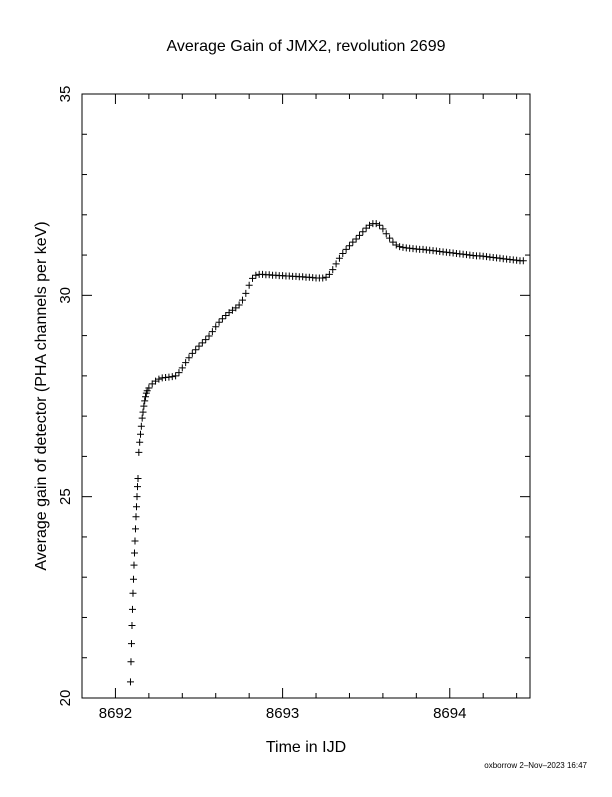  Describe the element at coordinates (535, 765) in the screenshot. I see `footer: oxborrow 2–Nov–2023 16:47` at that location.